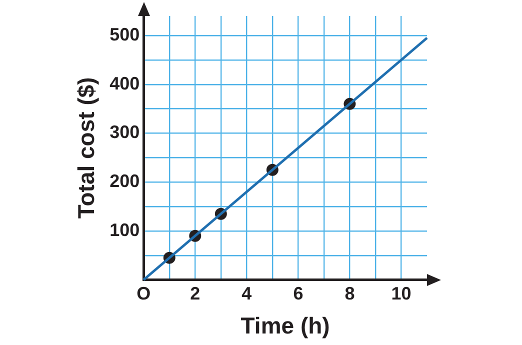 The height and width of the screenshot is (345, 522). I want to click on y-axis-title: Total cost ($), so click(86, 148).